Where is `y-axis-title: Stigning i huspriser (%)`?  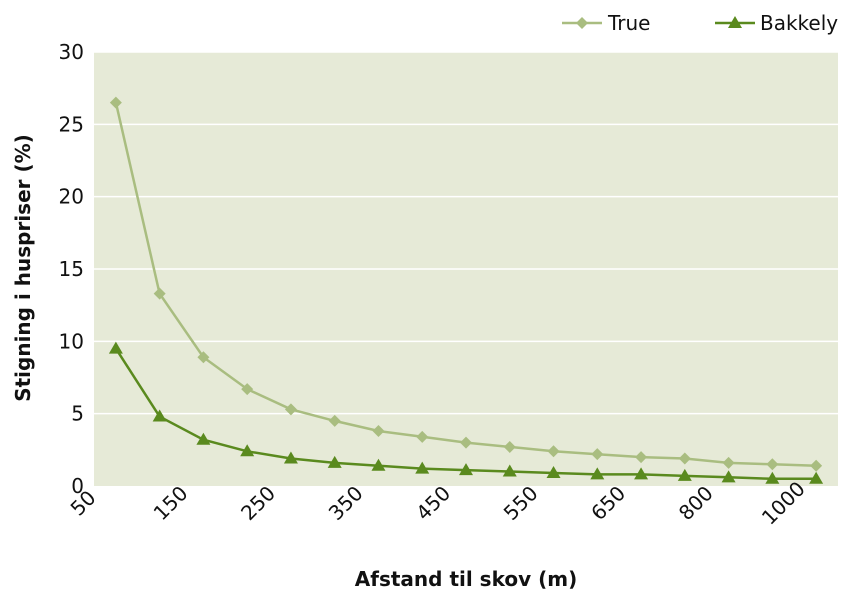
y-axis-title: Stigning i huspriser (%) is located at coordinates (23, 268).